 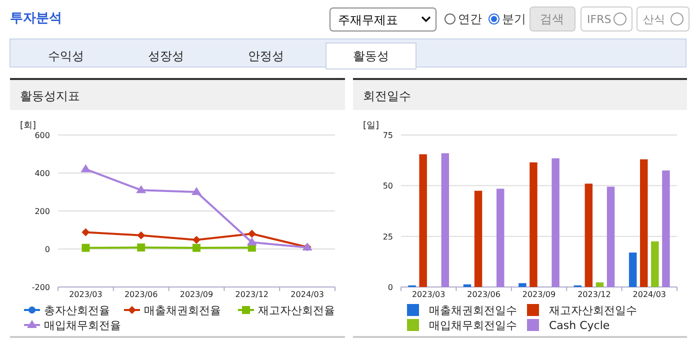 I want to click on text: 연간, so click(x=470, y=19).